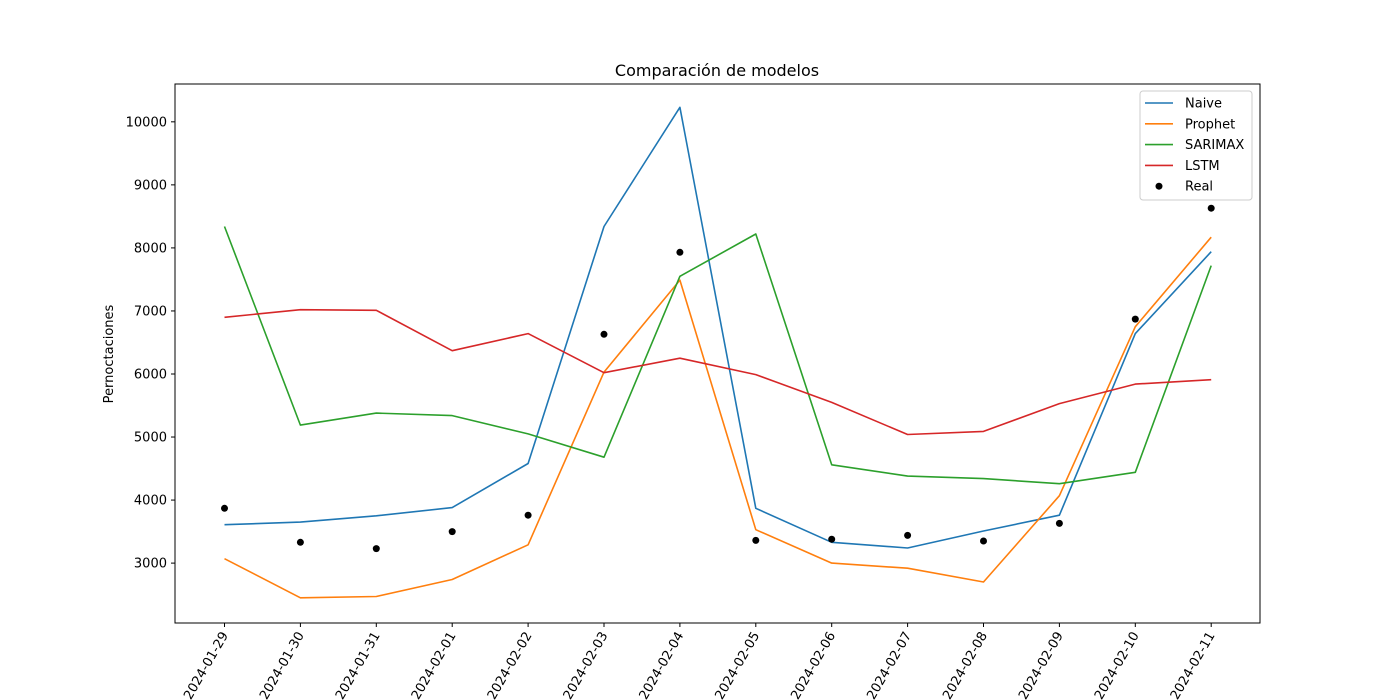 Image resolution: width=1400 pixels, height=700 pixels. I want to click on y-tick-label: 7000, so click(150, 311).